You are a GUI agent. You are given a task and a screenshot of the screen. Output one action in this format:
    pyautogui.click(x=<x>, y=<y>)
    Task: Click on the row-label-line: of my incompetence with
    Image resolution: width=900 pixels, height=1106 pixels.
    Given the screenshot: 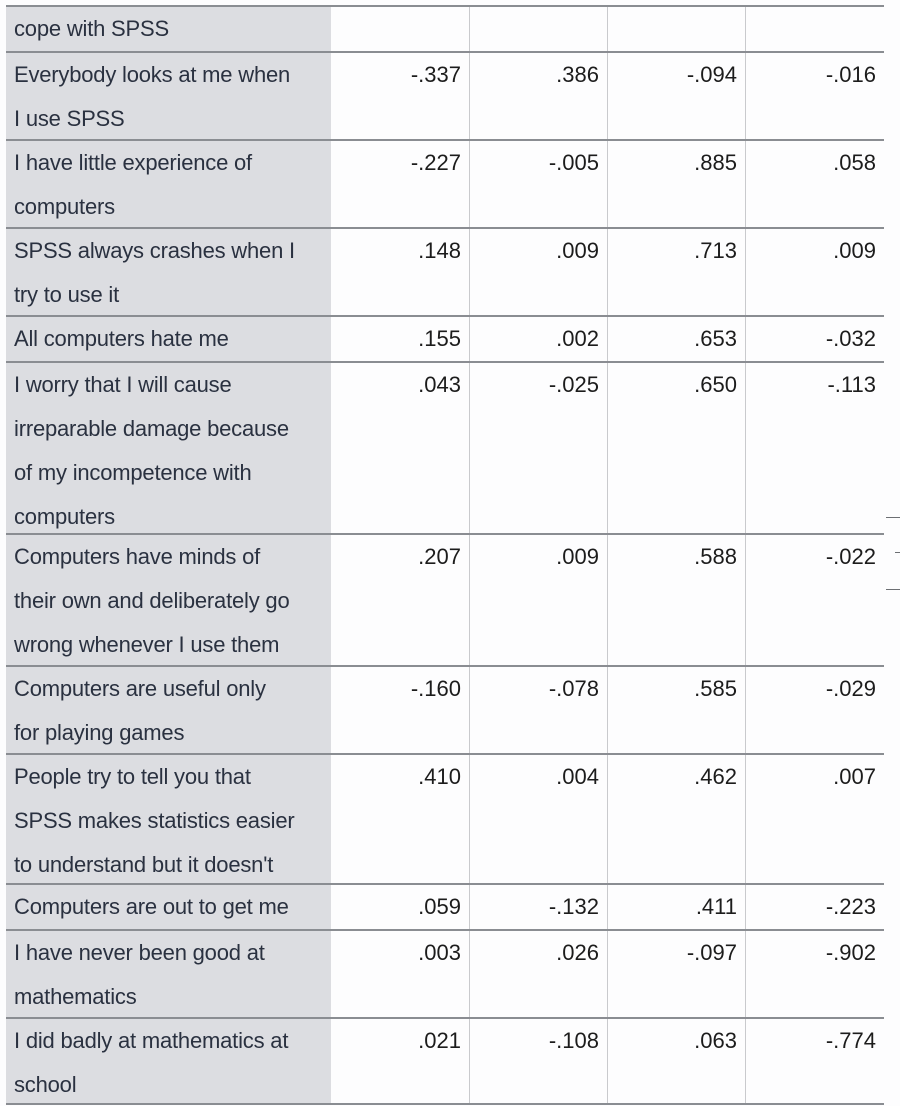 What is the action you would take?
    pyautogui.click(x=133, y=472)
    